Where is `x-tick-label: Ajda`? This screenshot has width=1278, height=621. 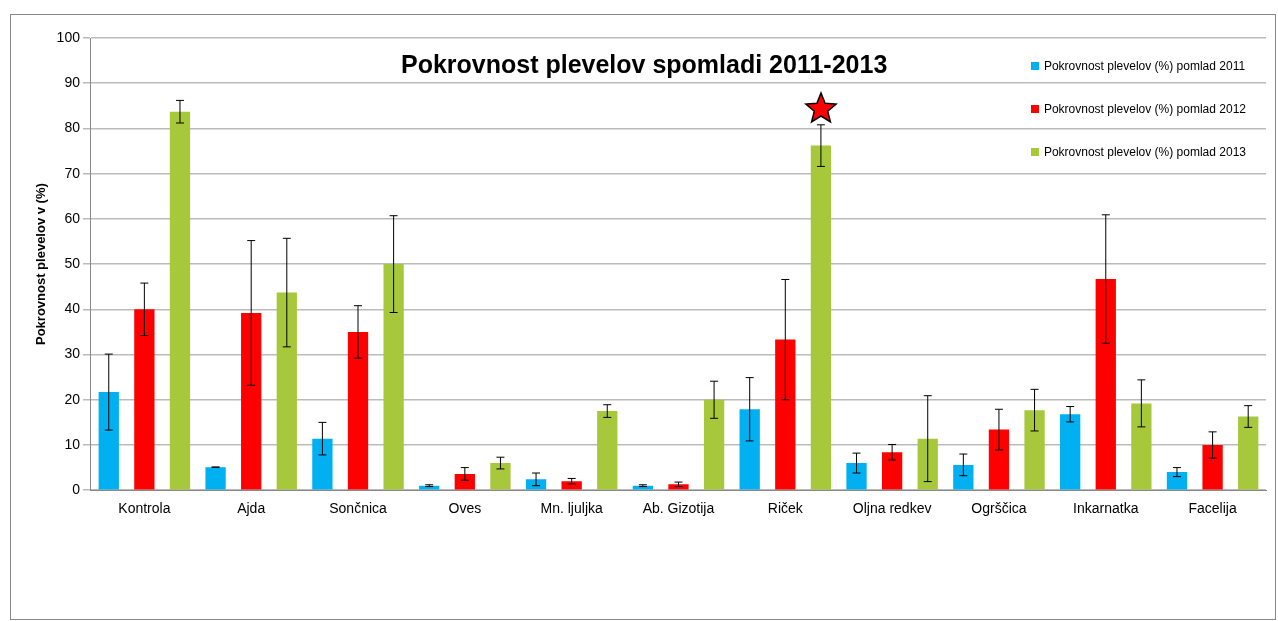 x-tick-label: Ajda is located at coordinates (251, 508).